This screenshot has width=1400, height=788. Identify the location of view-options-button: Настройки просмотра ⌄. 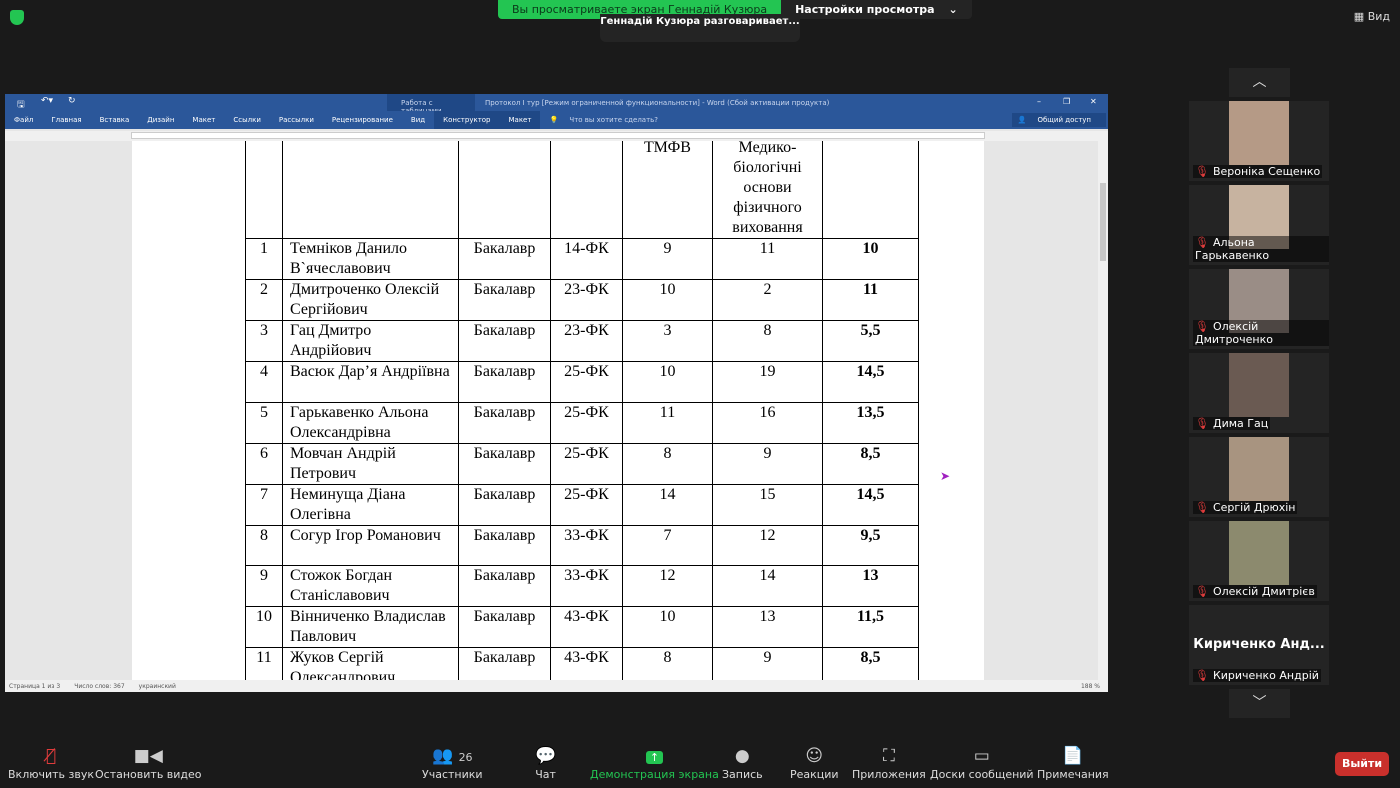
(876, 9).